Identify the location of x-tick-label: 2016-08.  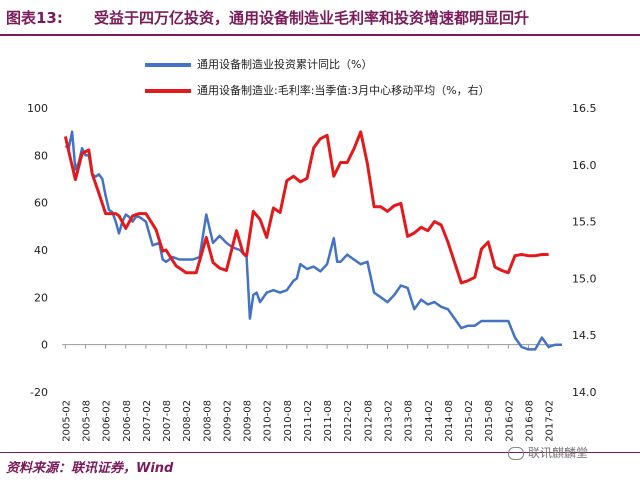
(529, 421).